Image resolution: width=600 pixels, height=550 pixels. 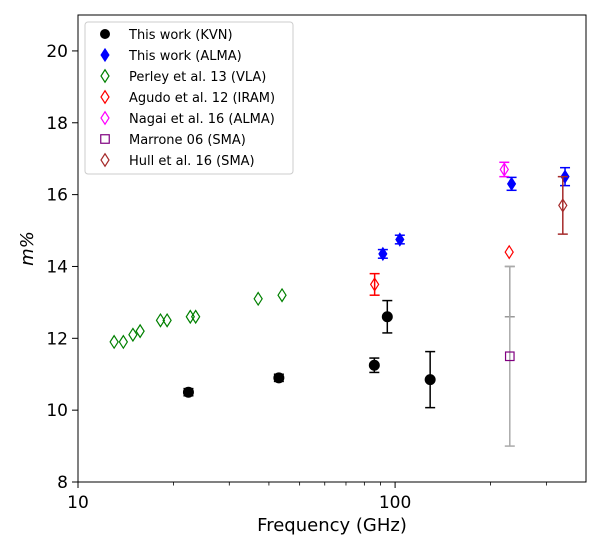 I want to click on legend-entry: Perley et al. 13 (VLA), so click(x=197, y=77).